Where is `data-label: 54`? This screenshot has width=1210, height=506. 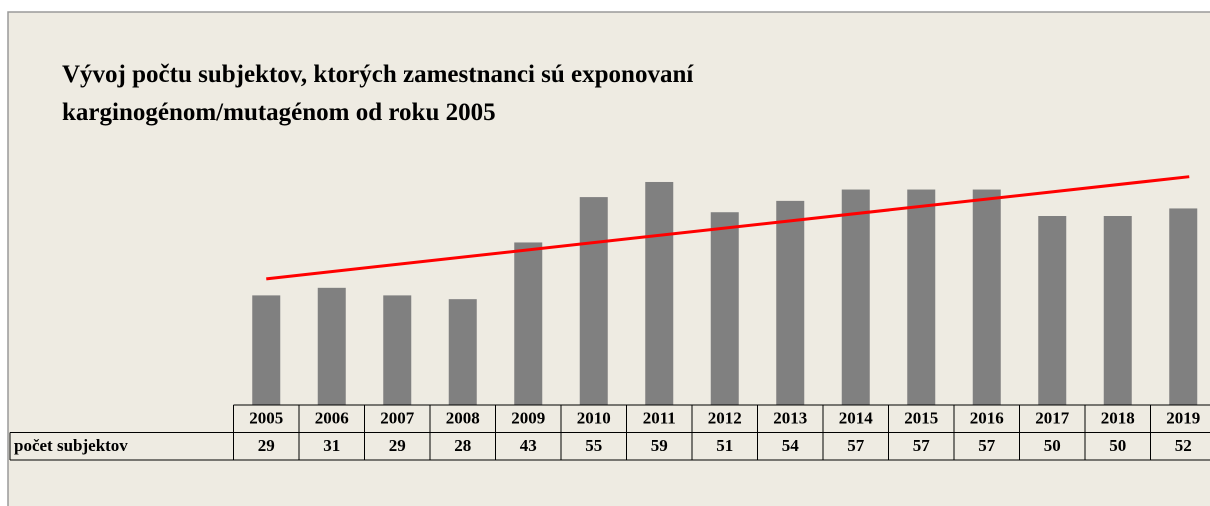
data-label: 54 is located at coordinates (791, 445).